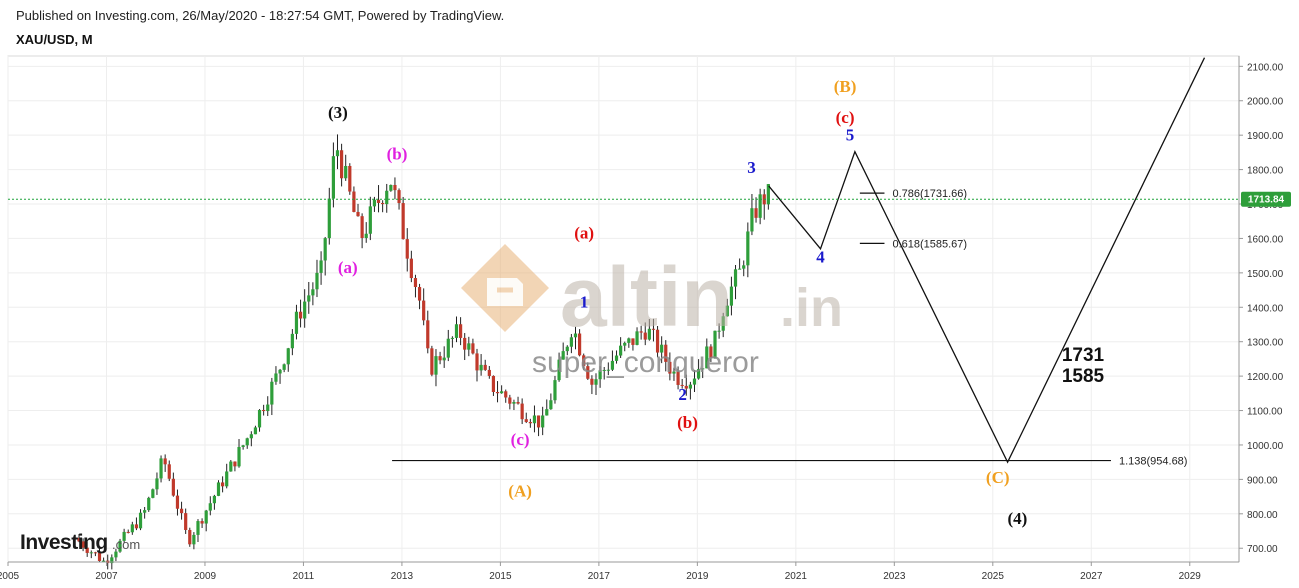  I want to click on x-tick-label: 2019, so click(697, 576).